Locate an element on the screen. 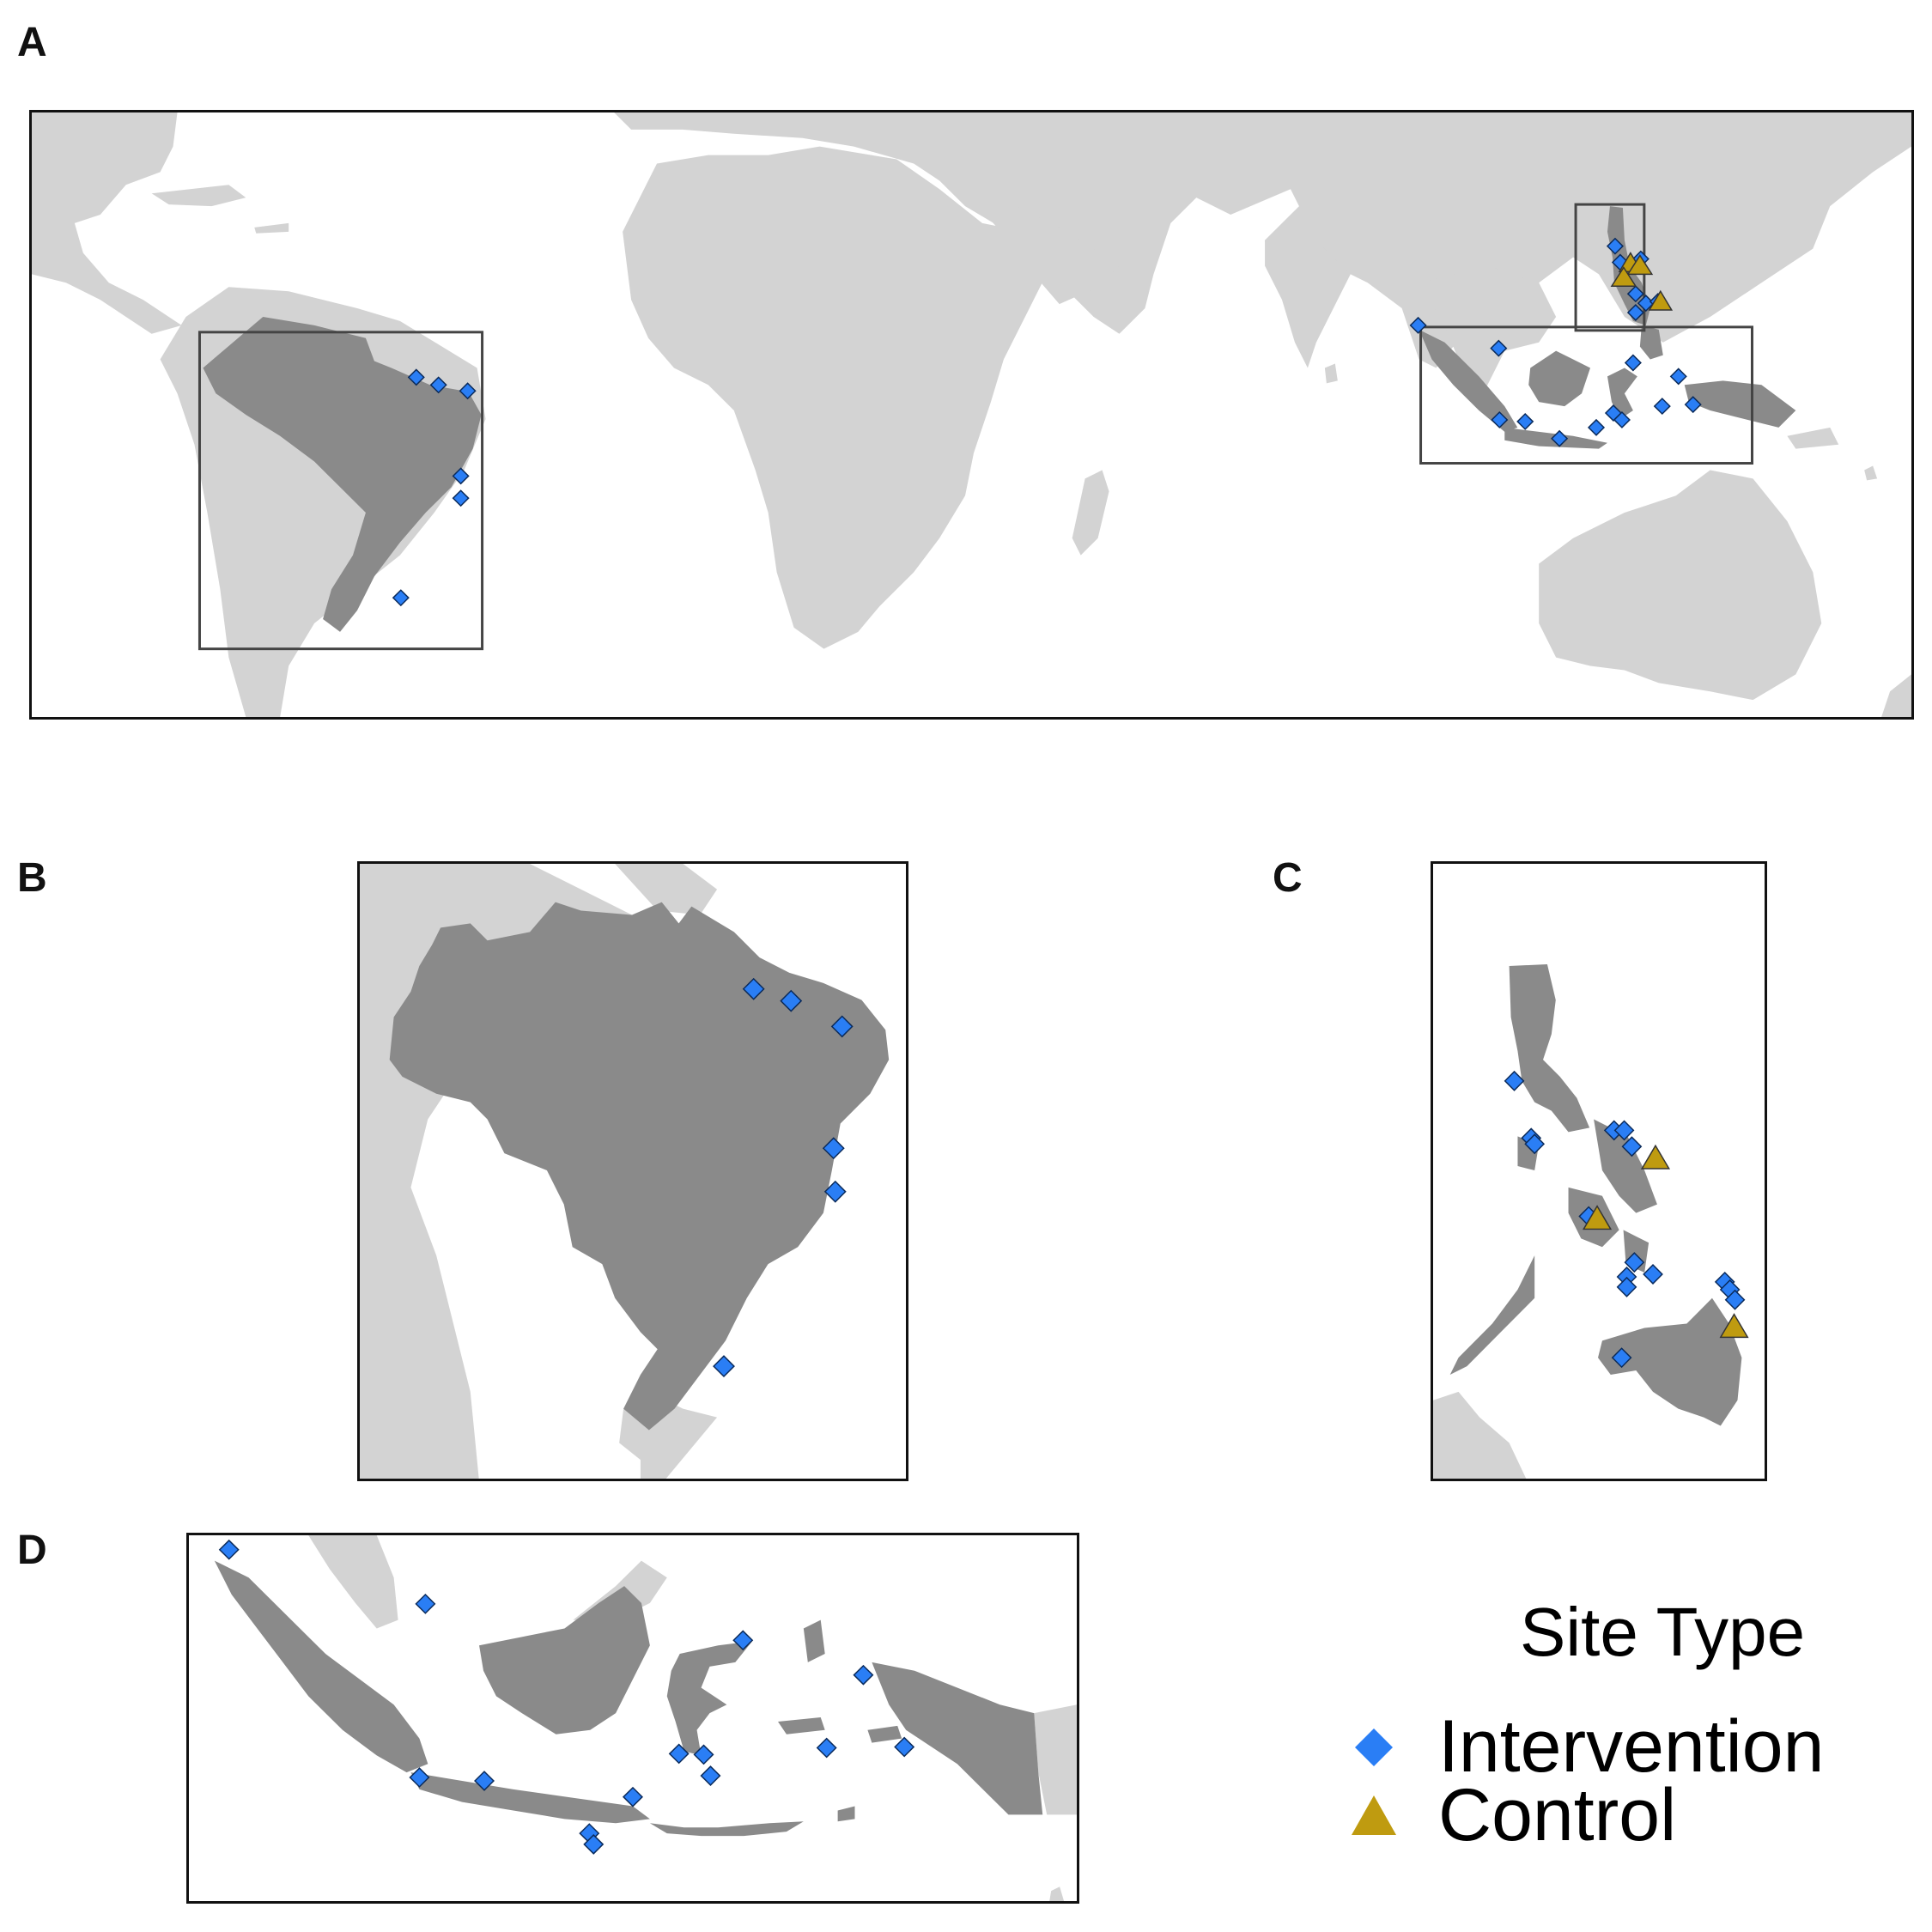  mindanao-island is located at coordinates (1670, 1361).